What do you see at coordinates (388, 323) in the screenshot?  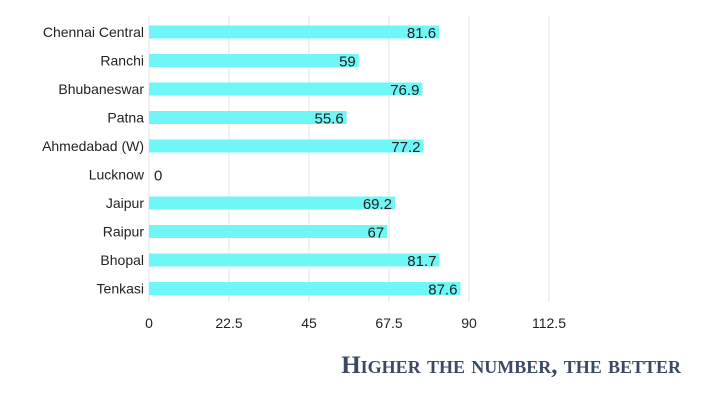 I see `x-tick-label: 67.5` at bounding box center [388, 323].